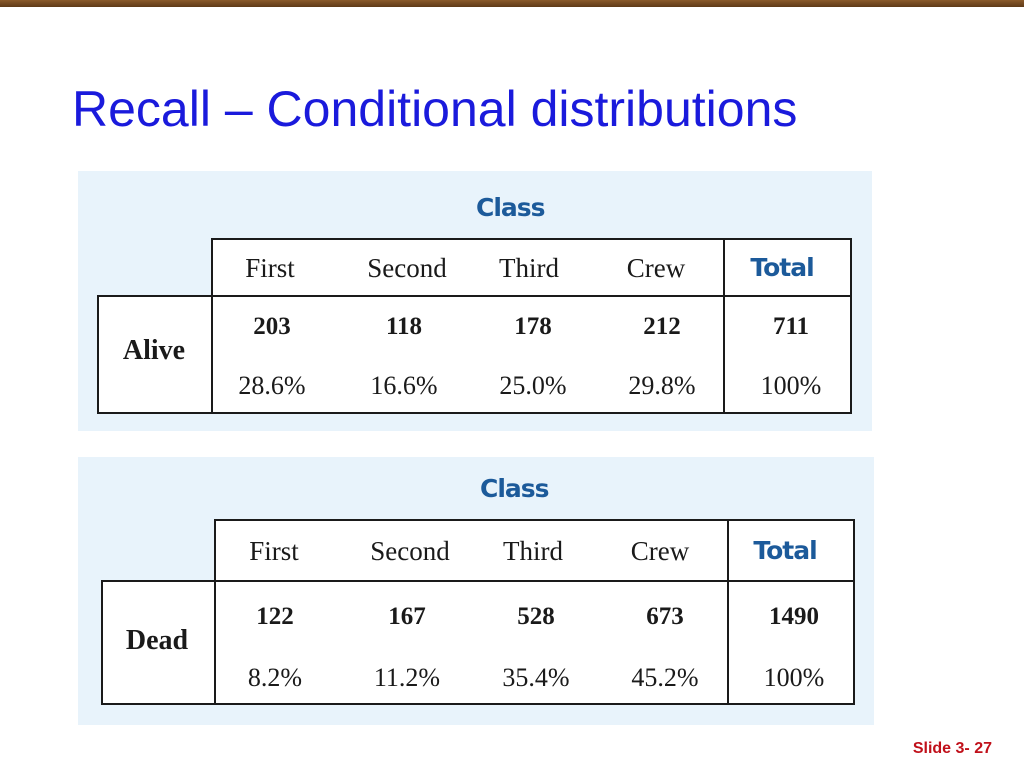 This screenshot has width=1024, height=768. I want to click on count-crew: 673, so click(665, 616).